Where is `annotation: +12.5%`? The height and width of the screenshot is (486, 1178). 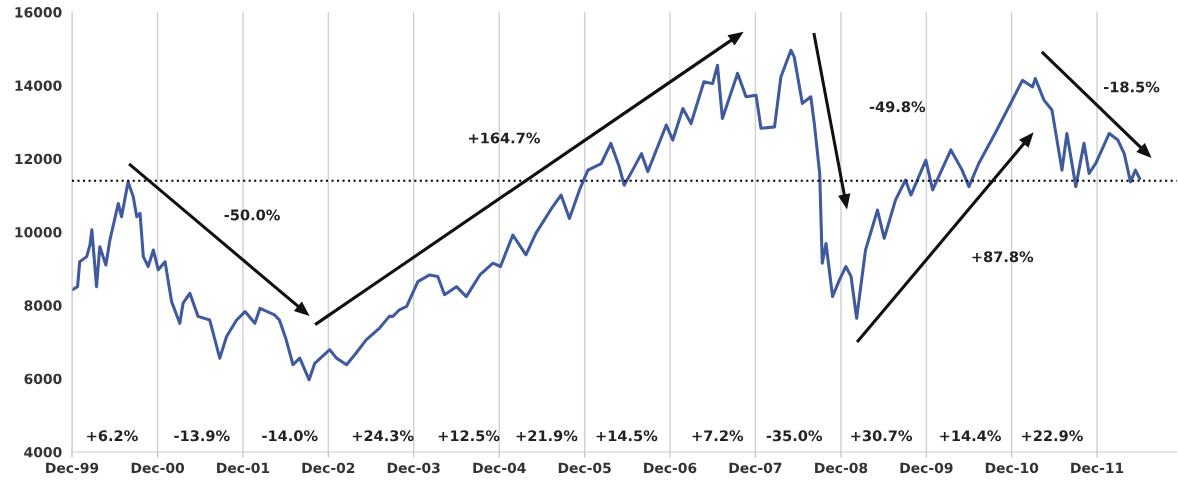
annotation: +12.5% is located at coordinates (469, 436).